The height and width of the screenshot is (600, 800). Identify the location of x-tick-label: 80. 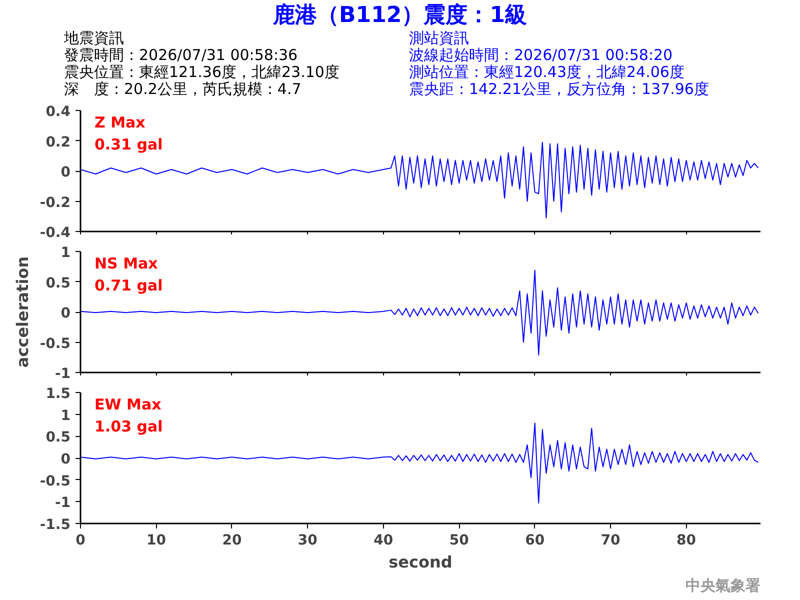
(686, 540).